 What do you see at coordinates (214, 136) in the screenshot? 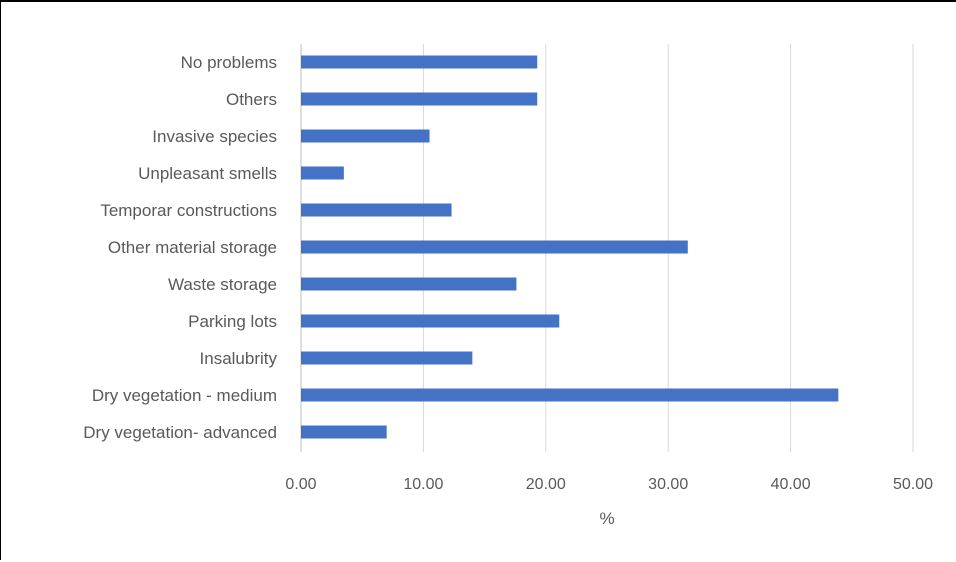
I see `category-label: Invasive species` at bounding box center [214, 136].